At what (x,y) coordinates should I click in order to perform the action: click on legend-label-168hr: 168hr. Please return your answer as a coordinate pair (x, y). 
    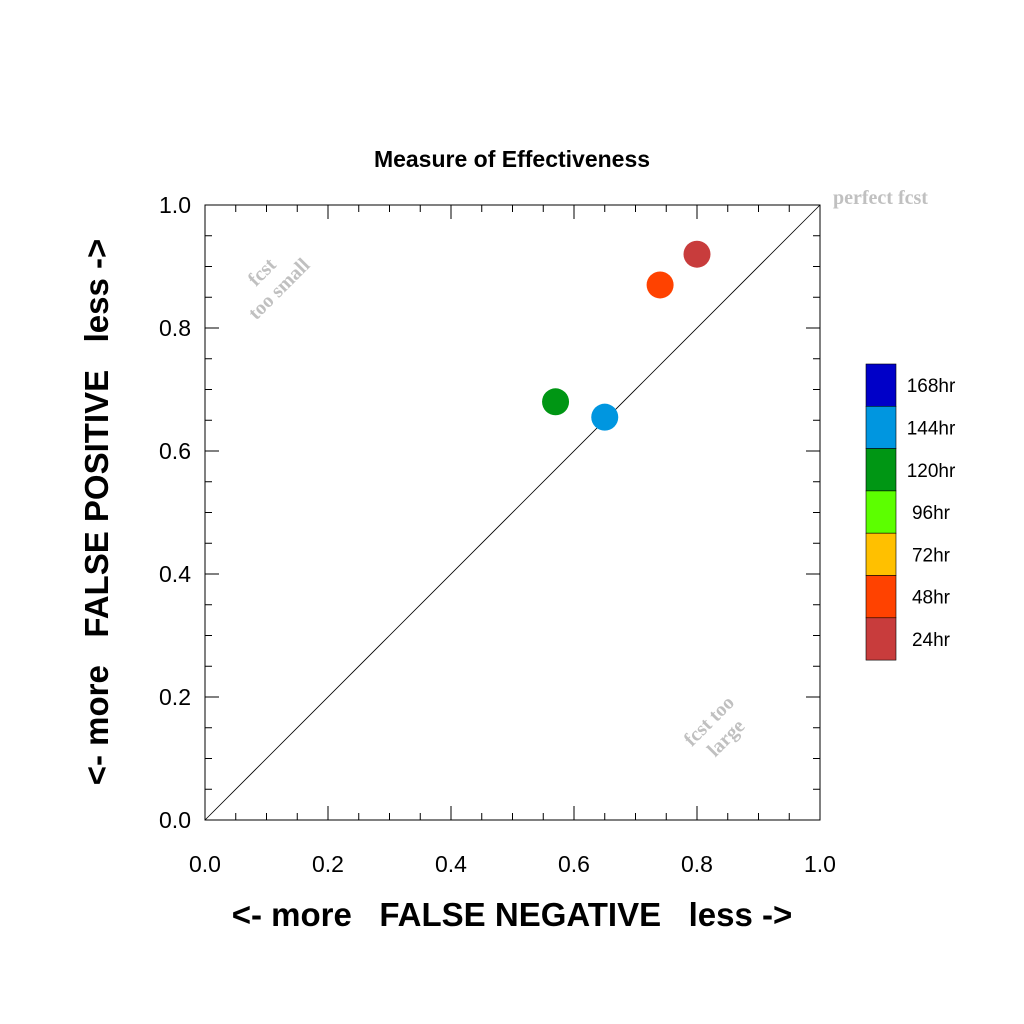
    Looking at the image, I should click on (931, 386).